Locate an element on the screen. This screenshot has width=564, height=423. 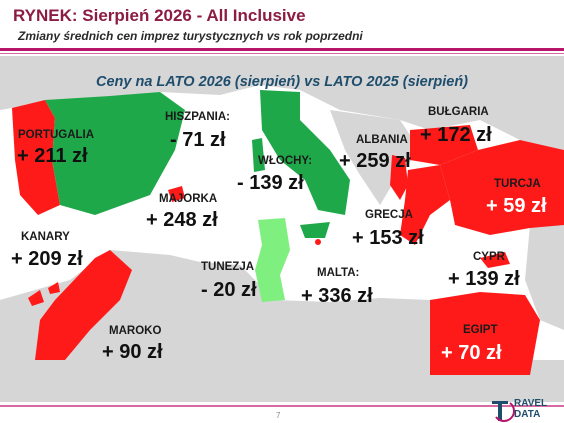
value-tunezja: - 20 zł is located at coordinates (229, 290).